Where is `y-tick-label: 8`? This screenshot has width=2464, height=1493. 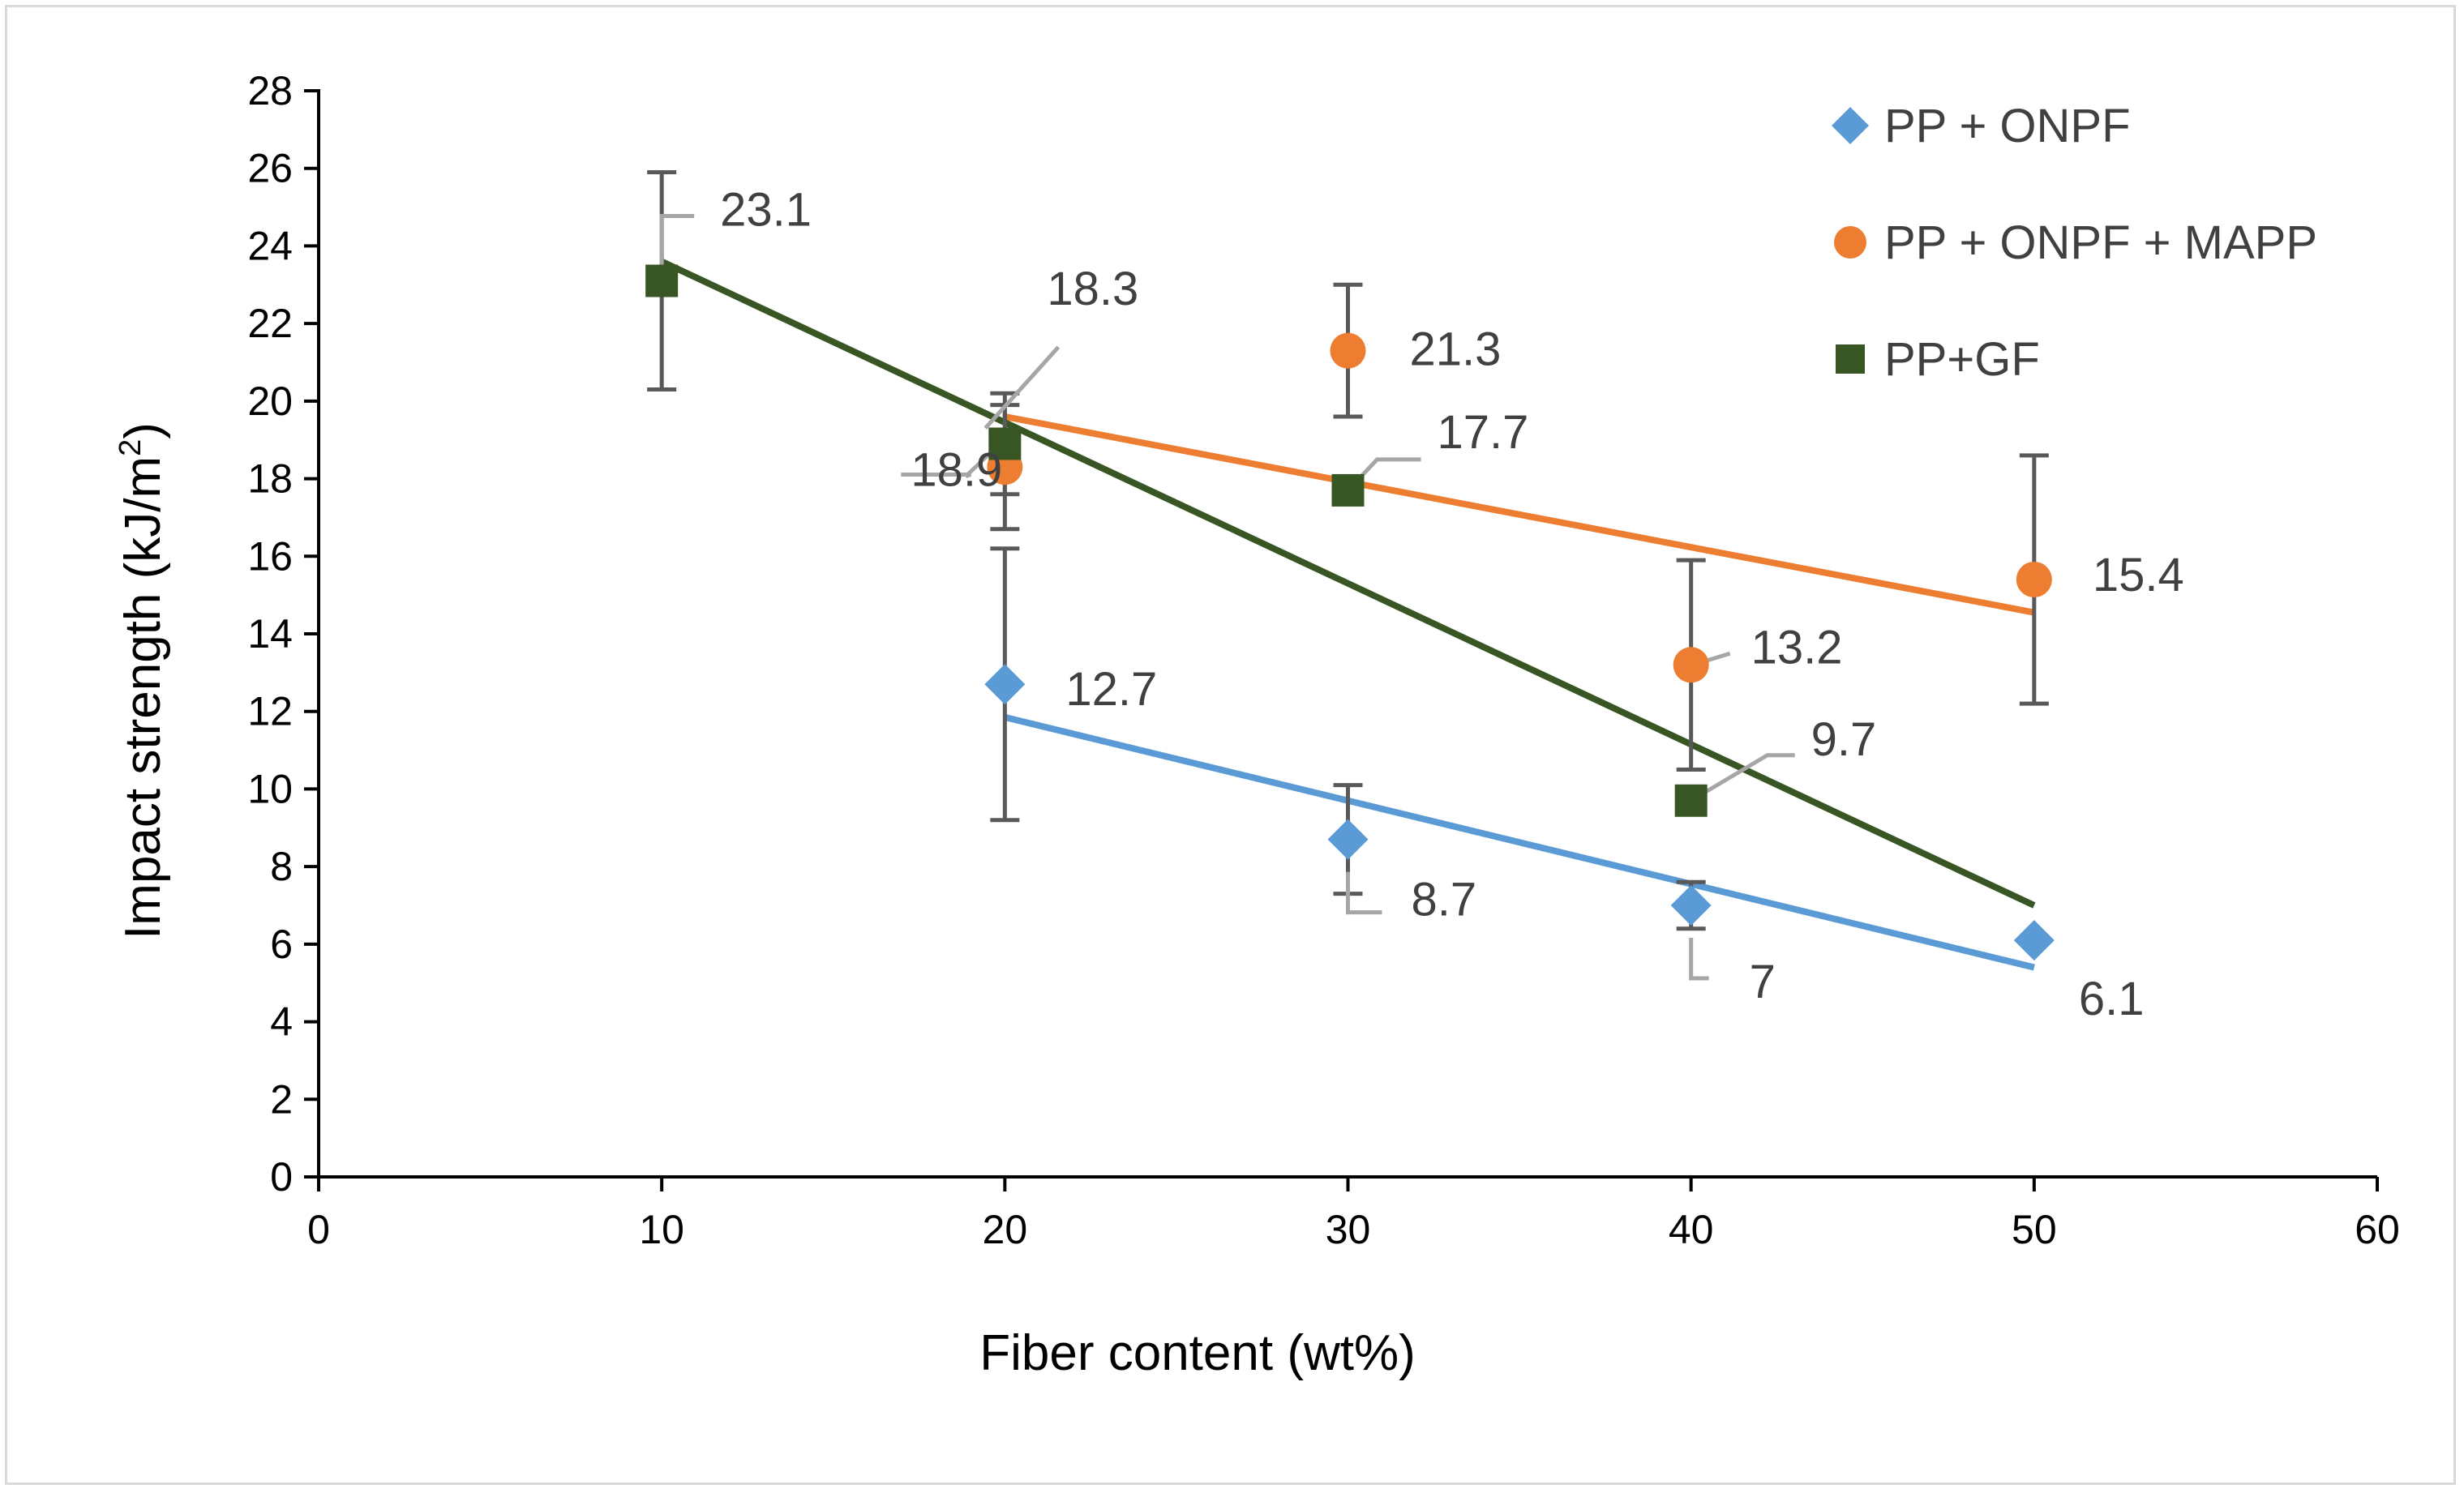
y-tick-label: 8 is located at coordinates (281, 866).